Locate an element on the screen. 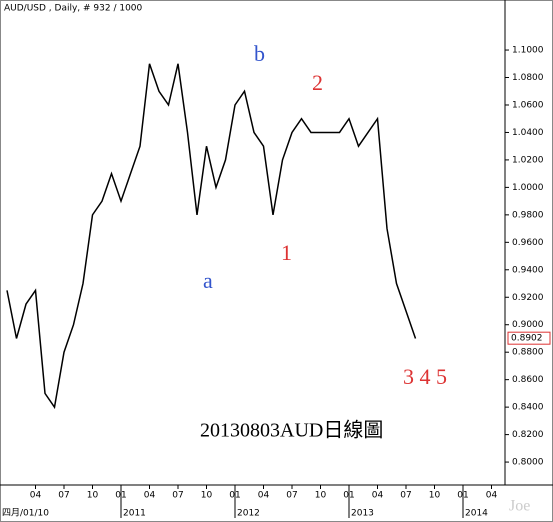  y-tick-label: 0.9400 is located at coordinates (528, 270).